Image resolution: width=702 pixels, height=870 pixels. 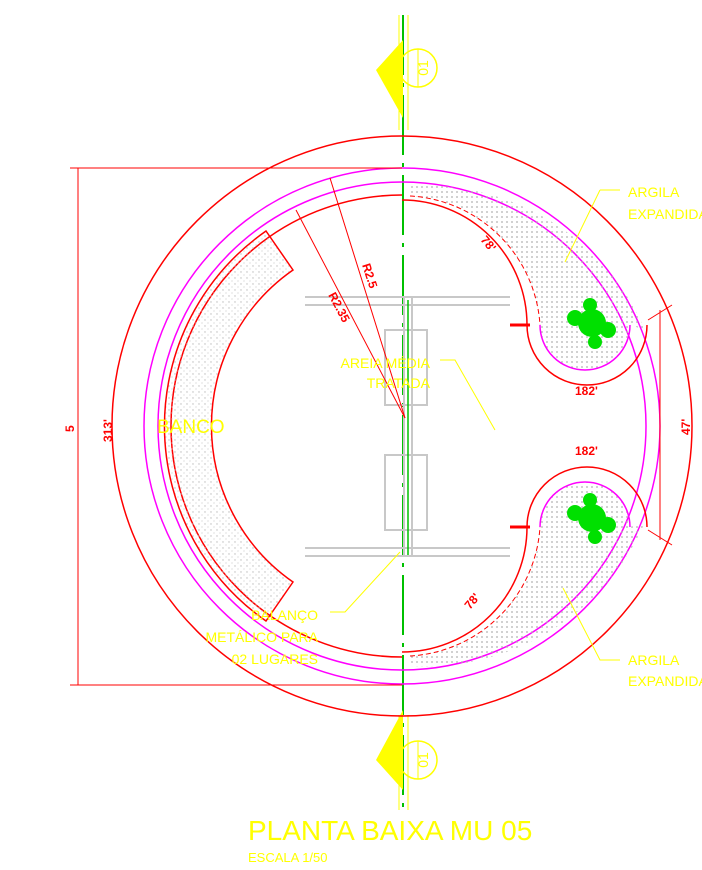 I want to click on swing-label: BALANÇO, so click(x=284, y=615).